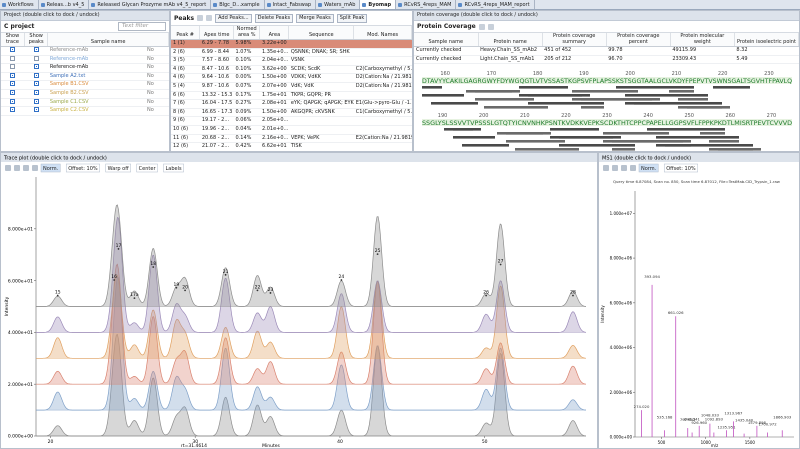  What do you see at coordinates (246, 130) in the screenshot?
I see `peak-cell: 0.04%` at bounding box center [246, 130].